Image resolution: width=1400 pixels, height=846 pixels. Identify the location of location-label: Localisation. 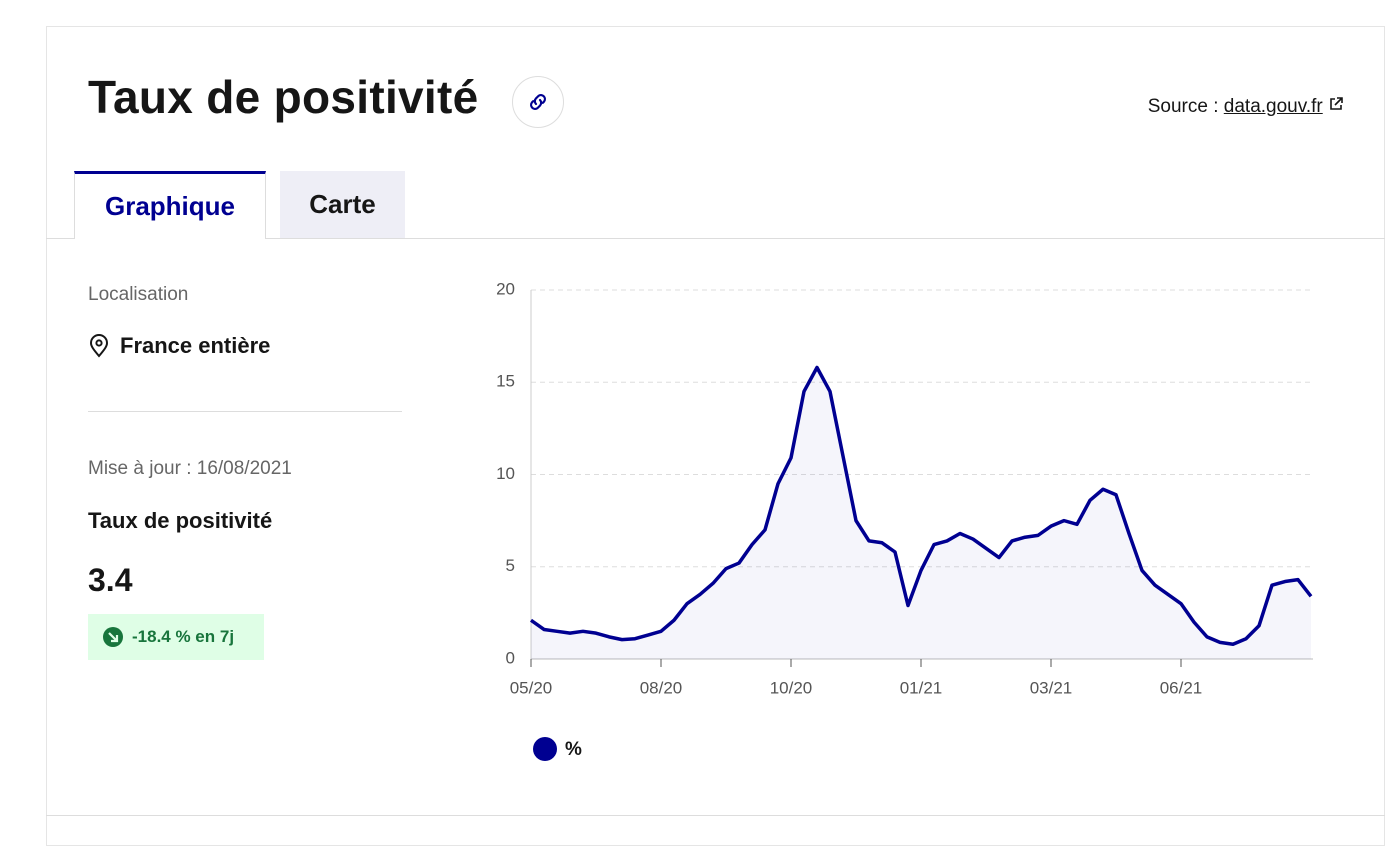
(138, 294).